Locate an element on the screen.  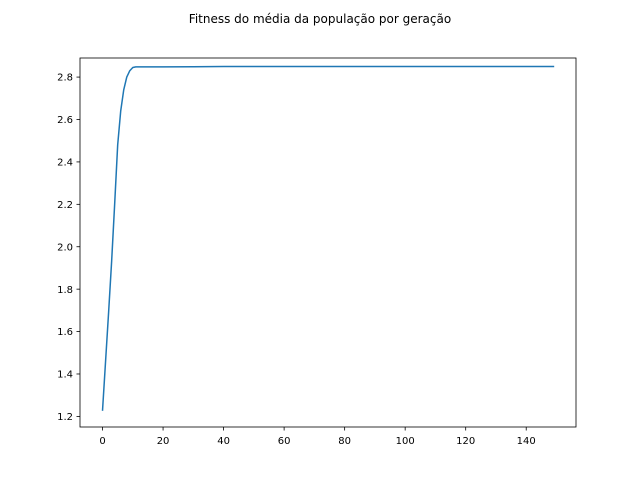
x-tick-label: 80 is located at coordinates (344, 441).